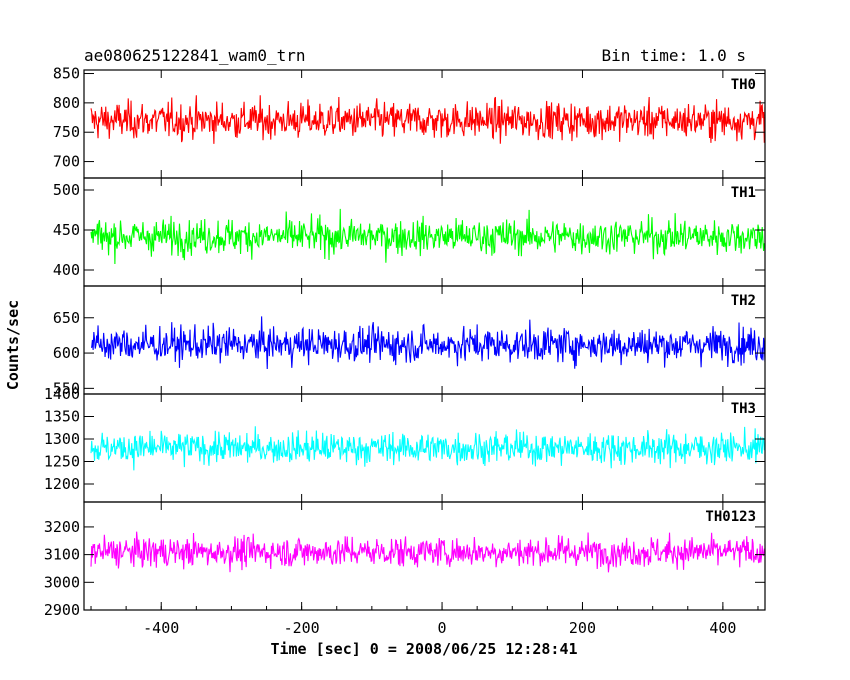  I want to click on x-tick-label: 400, so click(722, 628).